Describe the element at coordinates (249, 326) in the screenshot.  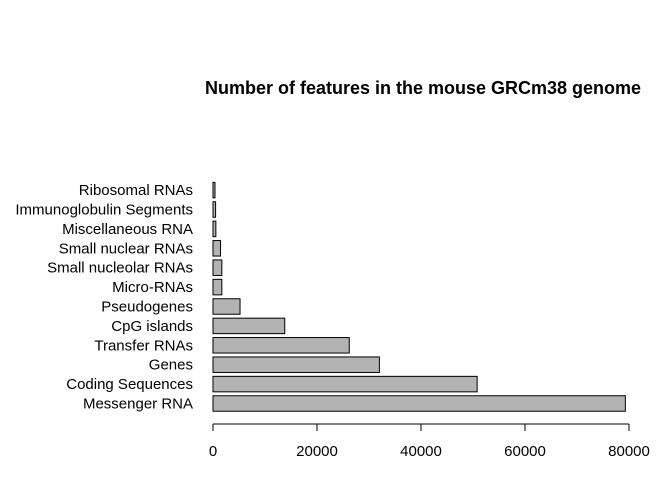
I see `bar-cpg-islands` at that location.